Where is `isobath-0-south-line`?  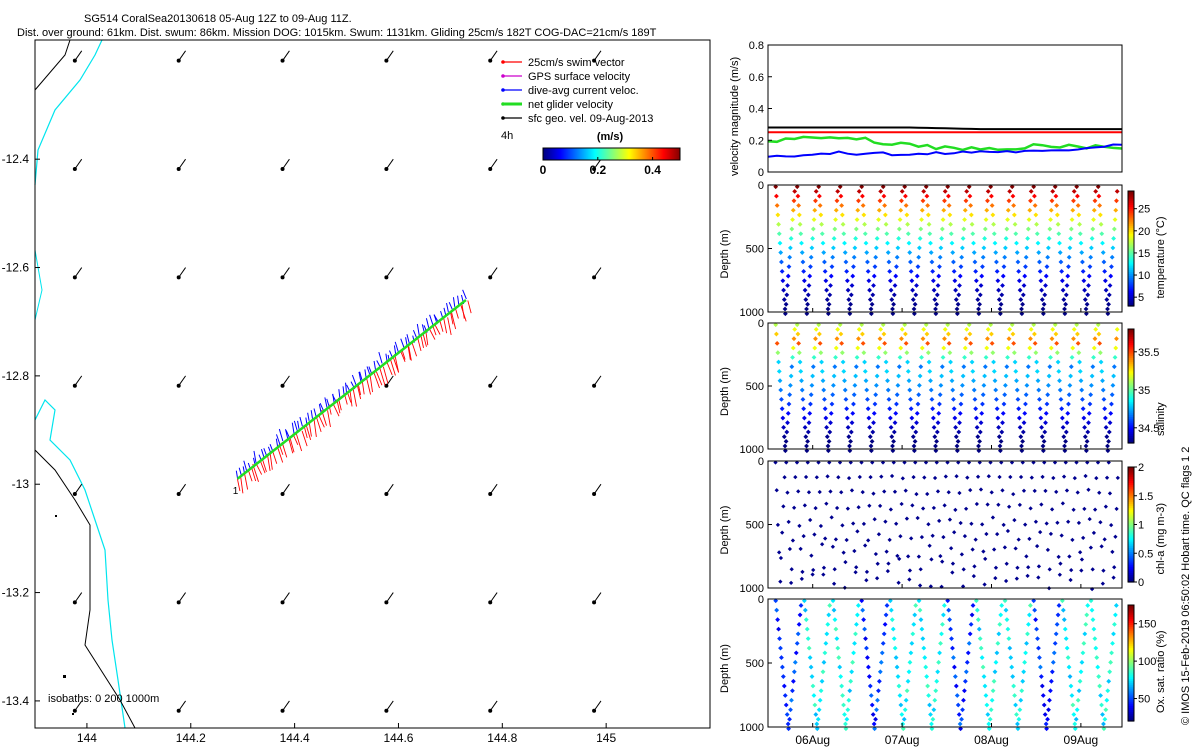
isobath-0-south-line is located at coordinates (85, 589).